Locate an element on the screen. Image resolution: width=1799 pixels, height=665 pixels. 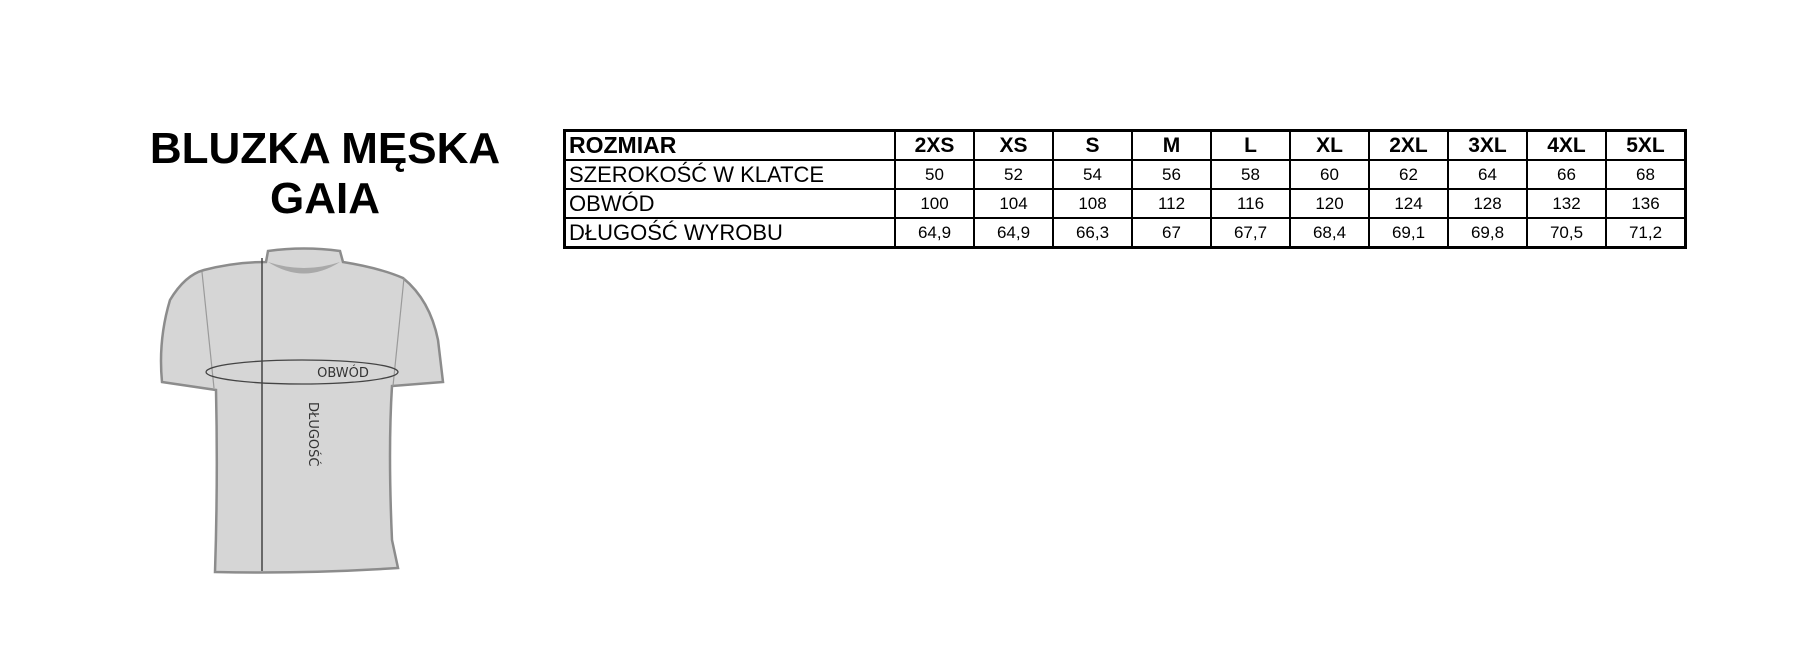
size-header: 2XL is located at coordinates (1408, 145).